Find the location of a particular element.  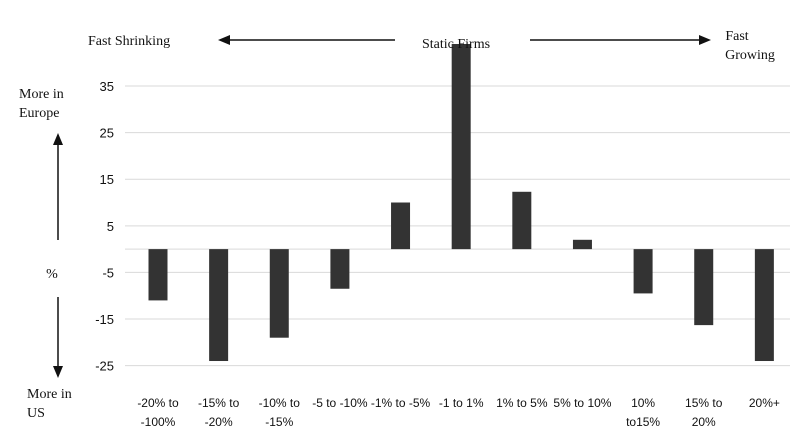

left-arrowhead-icon is located at coordinates (224, 40).